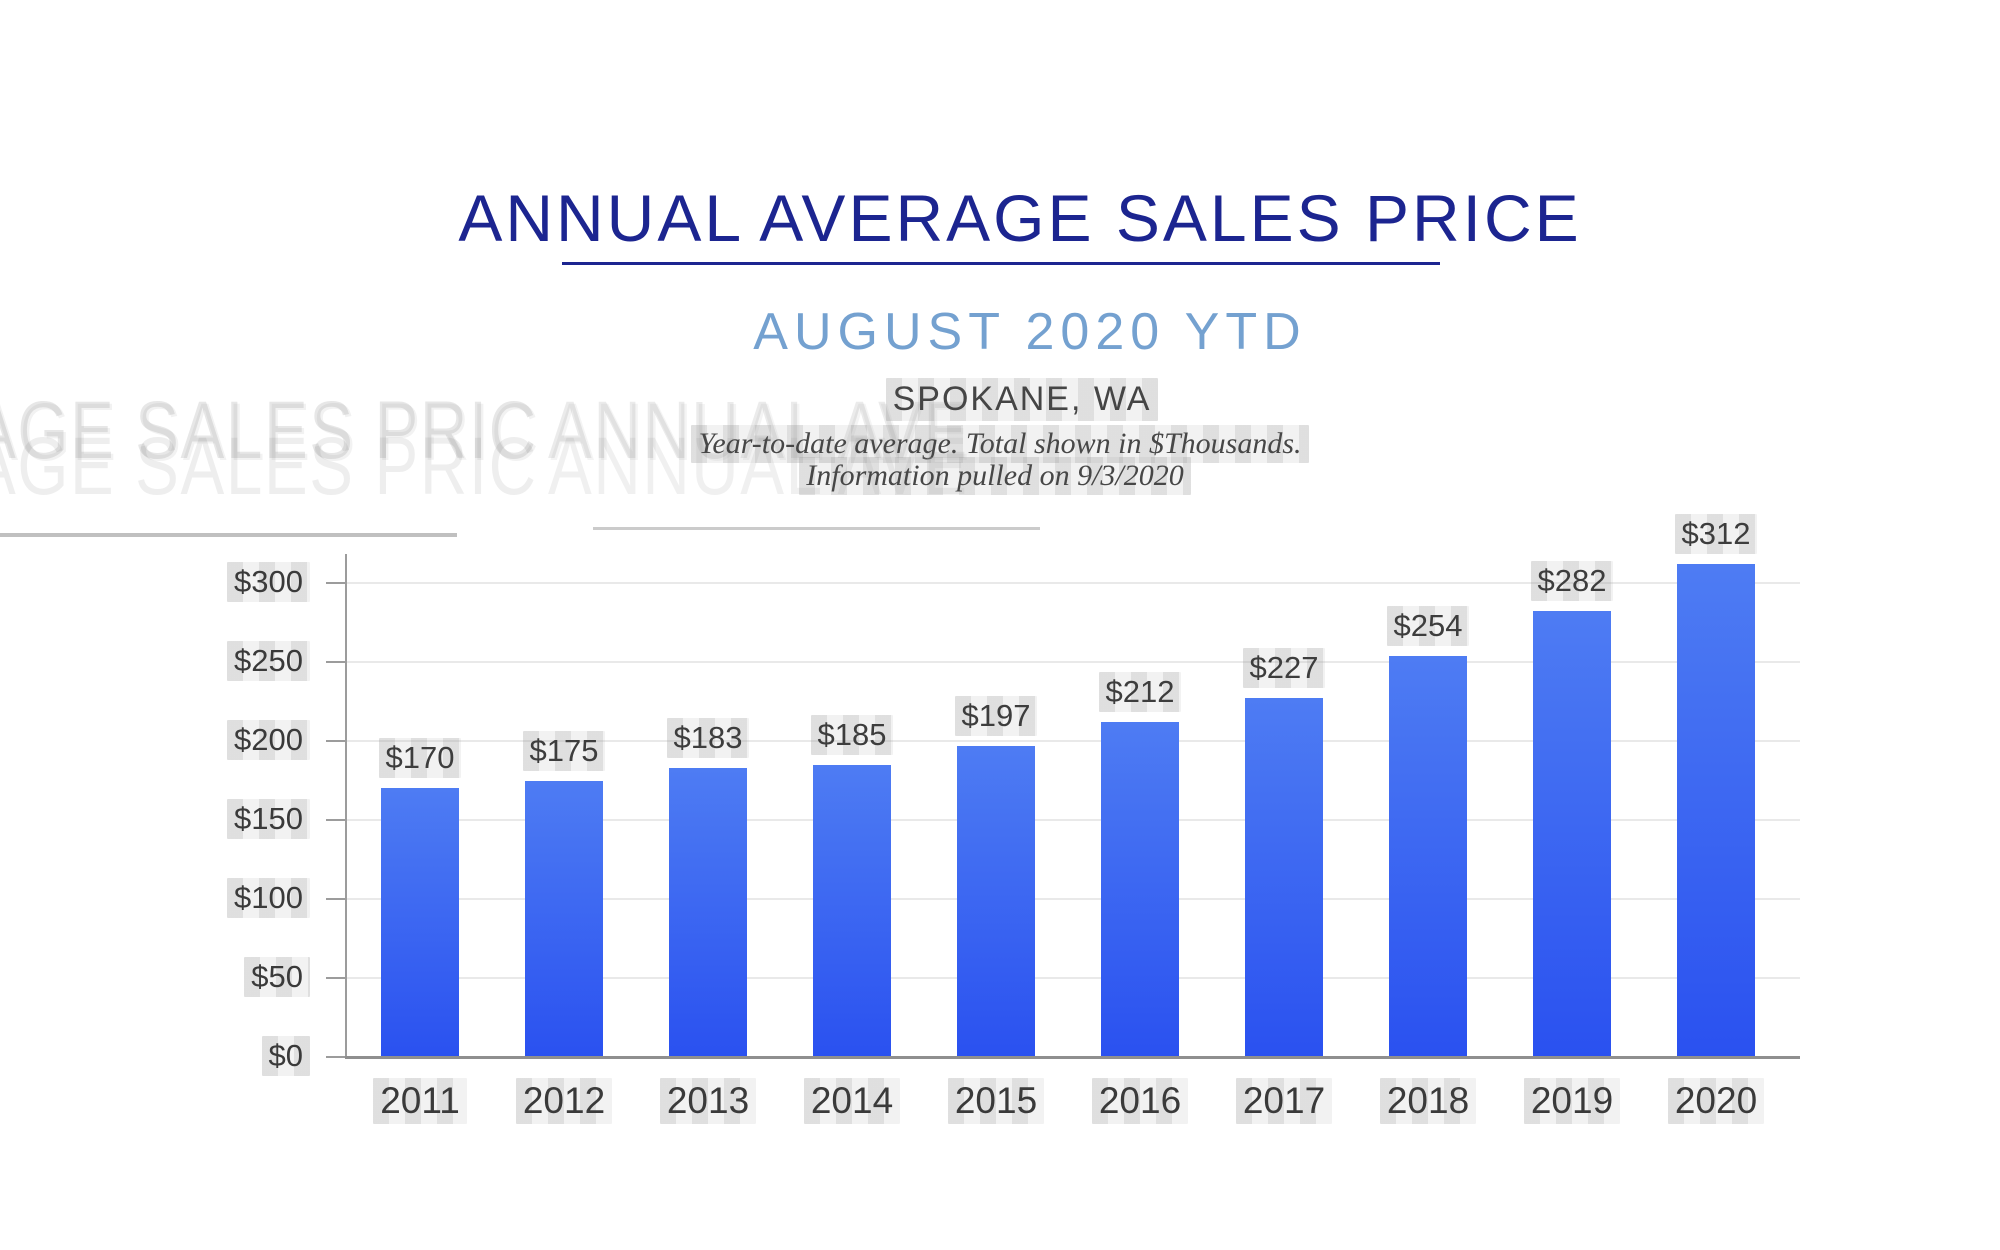 The image size is (2000, 1250). I want to click on bar-2019, so click(1572, 834).